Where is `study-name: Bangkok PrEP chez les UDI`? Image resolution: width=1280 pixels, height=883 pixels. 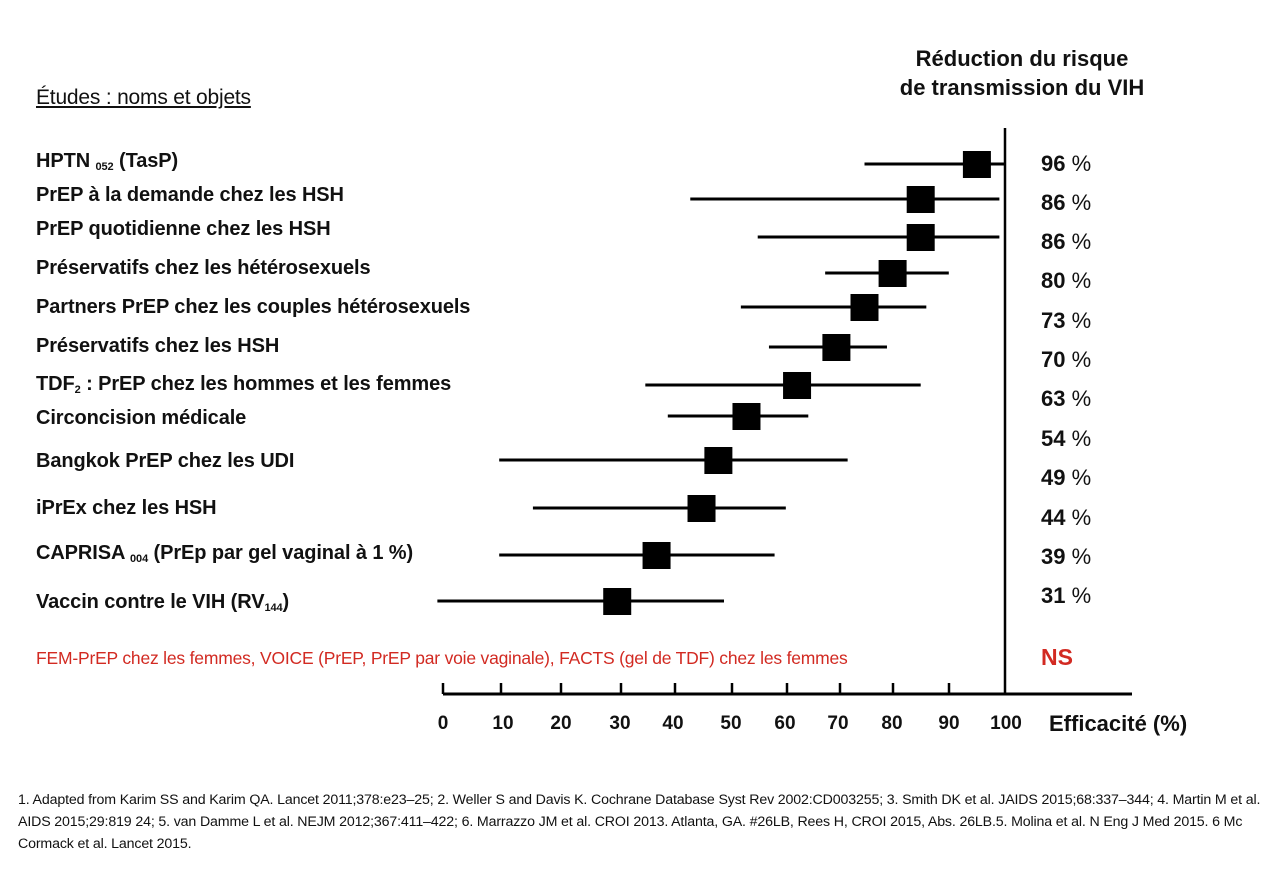
study-name: Bangkok PrEP chez les UDI is located at coordinates (165, 461).